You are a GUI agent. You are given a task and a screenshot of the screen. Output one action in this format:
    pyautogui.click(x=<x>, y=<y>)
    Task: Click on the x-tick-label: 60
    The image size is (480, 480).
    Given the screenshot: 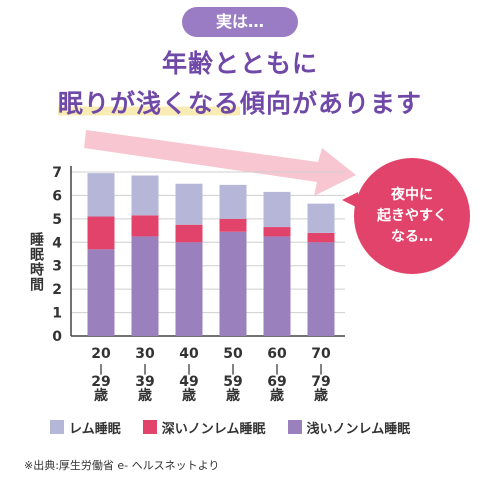 What is the action you would take?
    pyautogui.click(x=277, y=354)
    